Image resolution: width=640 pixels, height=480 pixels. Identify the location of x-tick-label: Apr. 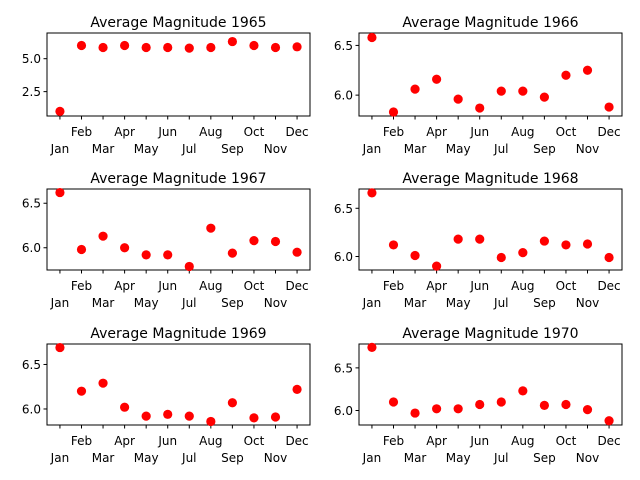
(124, 441).